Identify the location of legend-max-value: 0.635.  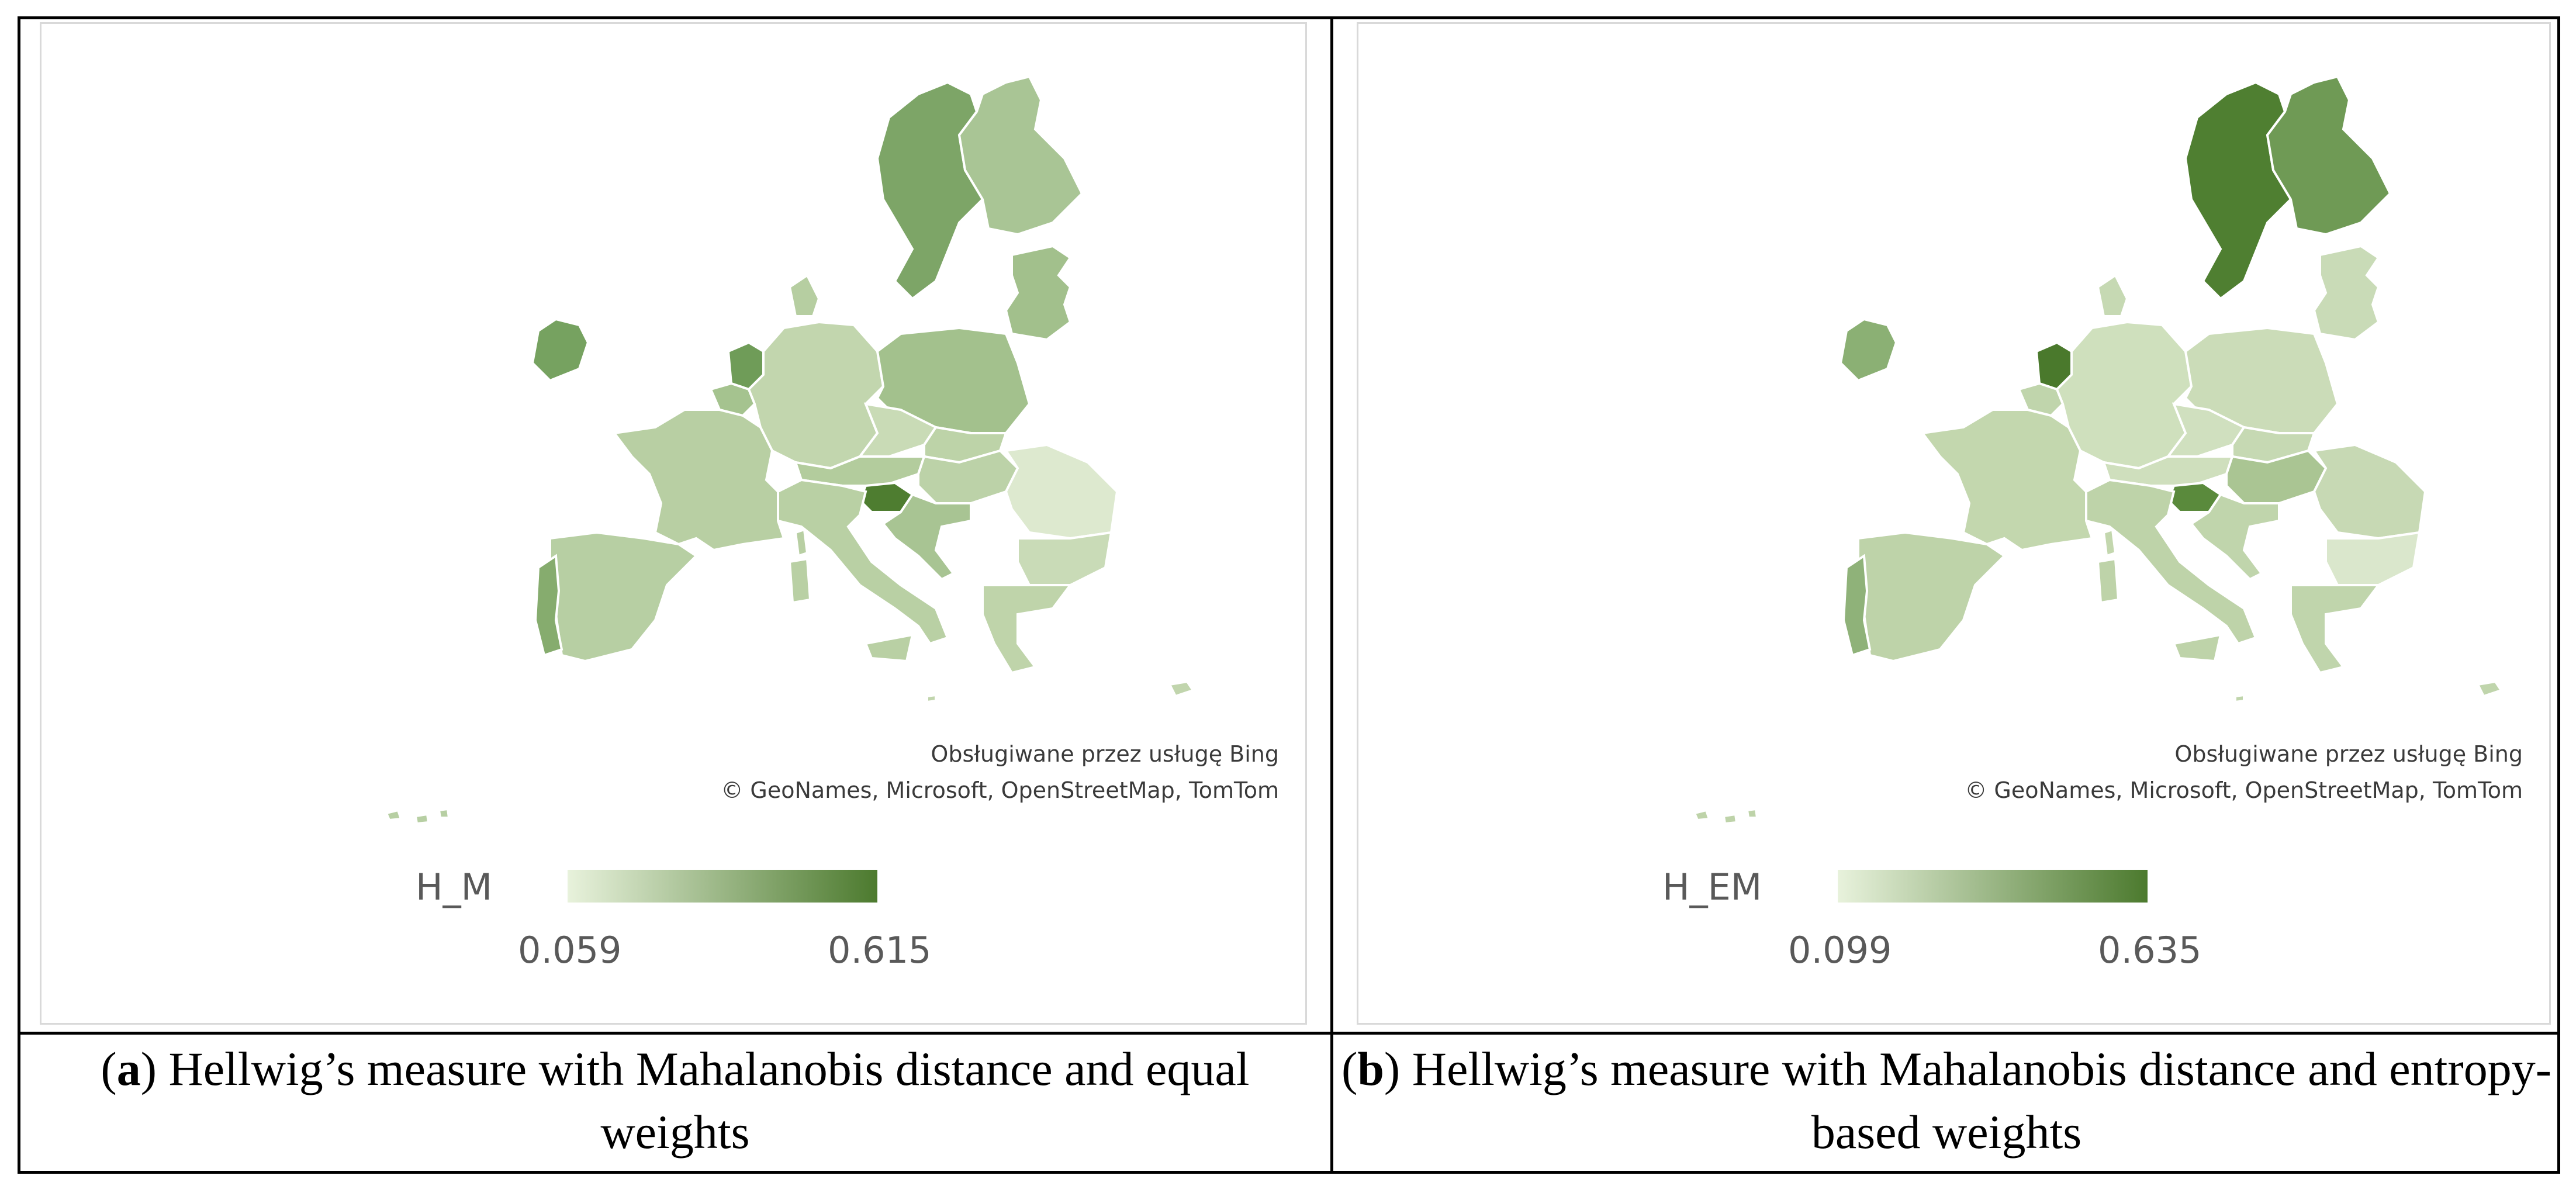
(2150, 950).